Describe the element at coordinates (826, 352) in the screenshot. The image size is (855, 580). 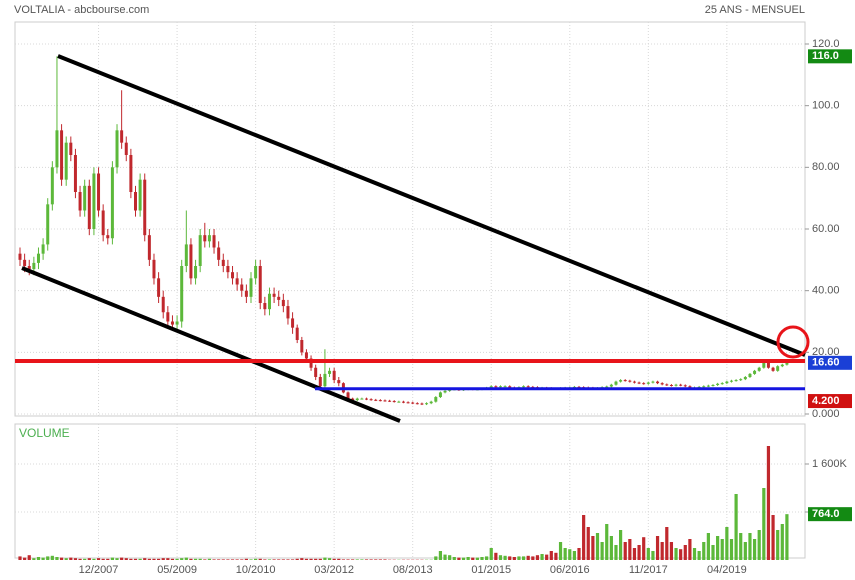
I see `y-tick-label: 20.00` at that location.